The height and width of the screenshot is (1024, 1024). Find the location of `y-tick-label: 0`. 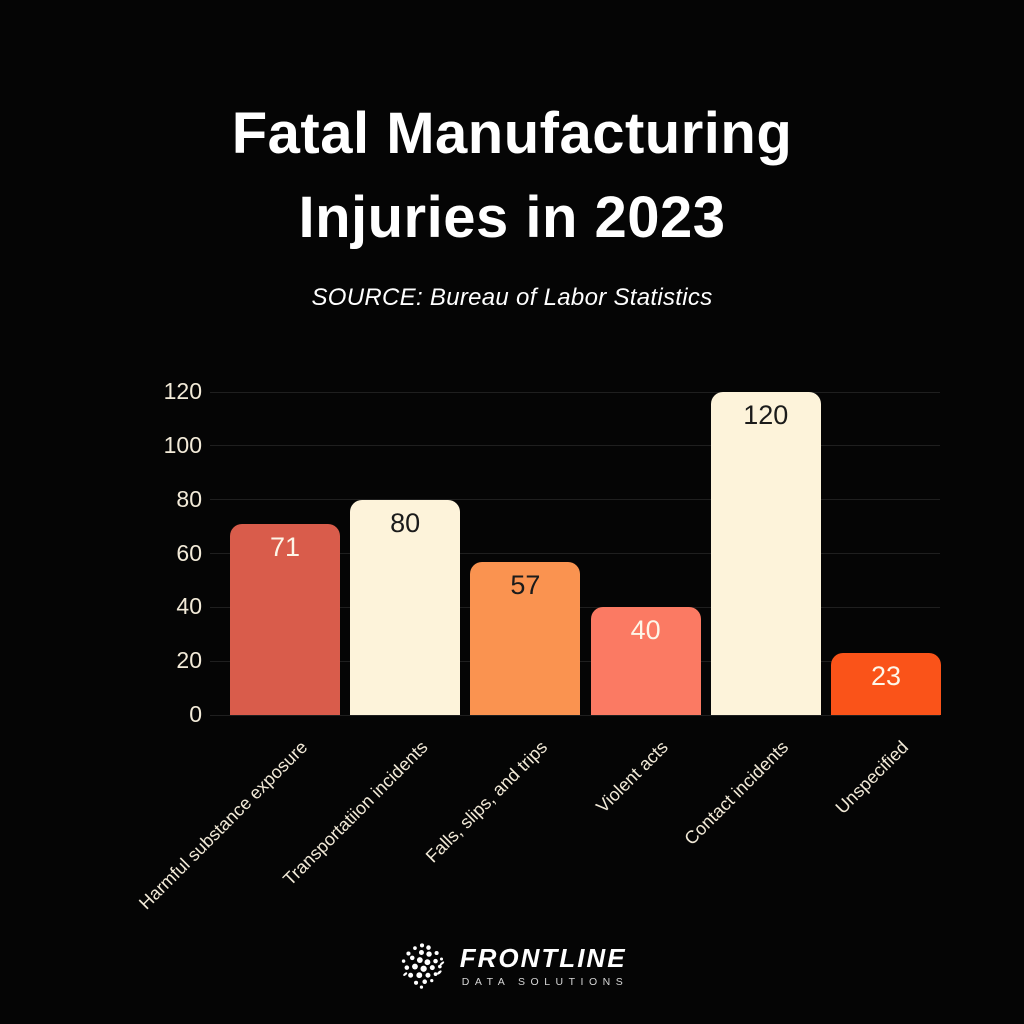

y-tick-label: 0 is located at coordinates (195, 714).